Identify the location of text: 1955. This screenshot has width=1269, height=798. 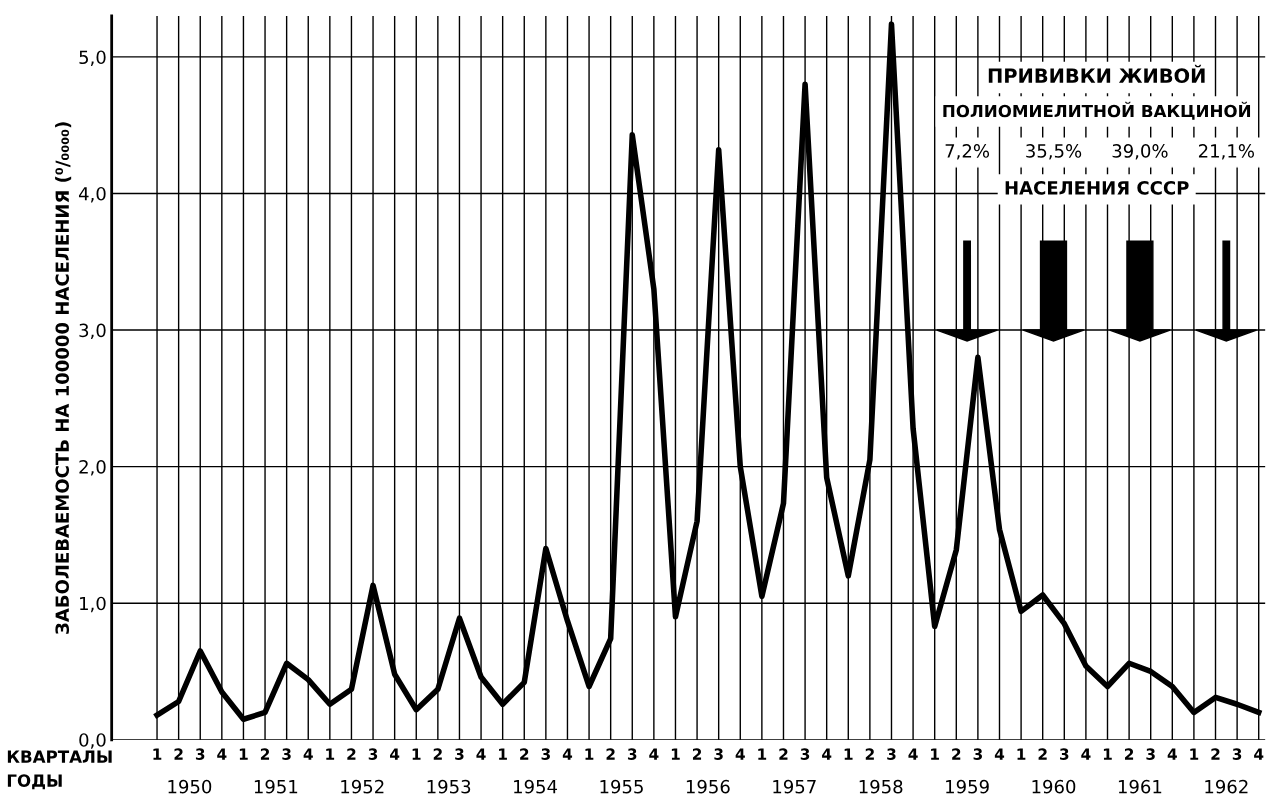
(621, 786).